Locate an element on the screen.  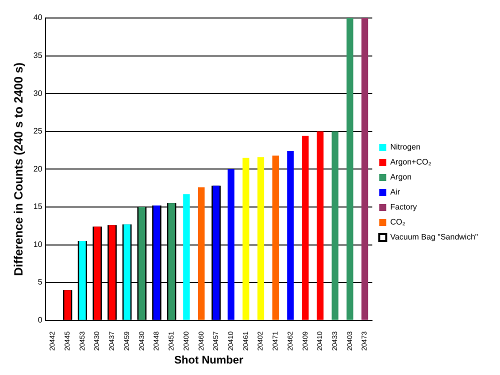
y-tick-label: 15 is located at coordinates (38, 207).